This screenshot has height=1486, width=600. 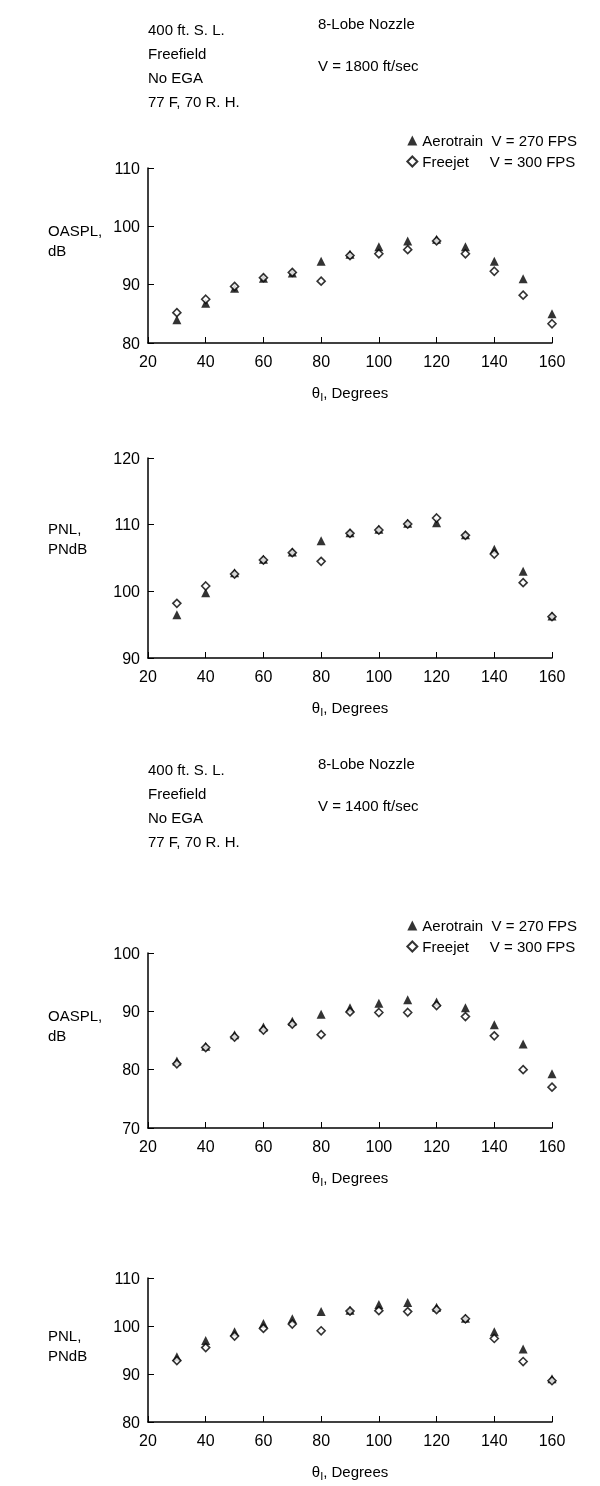 What do you see at coordinates (131, 1128) in the screenshot?
I see `y-tick-label: 70` at bounding box center [131, 1128].